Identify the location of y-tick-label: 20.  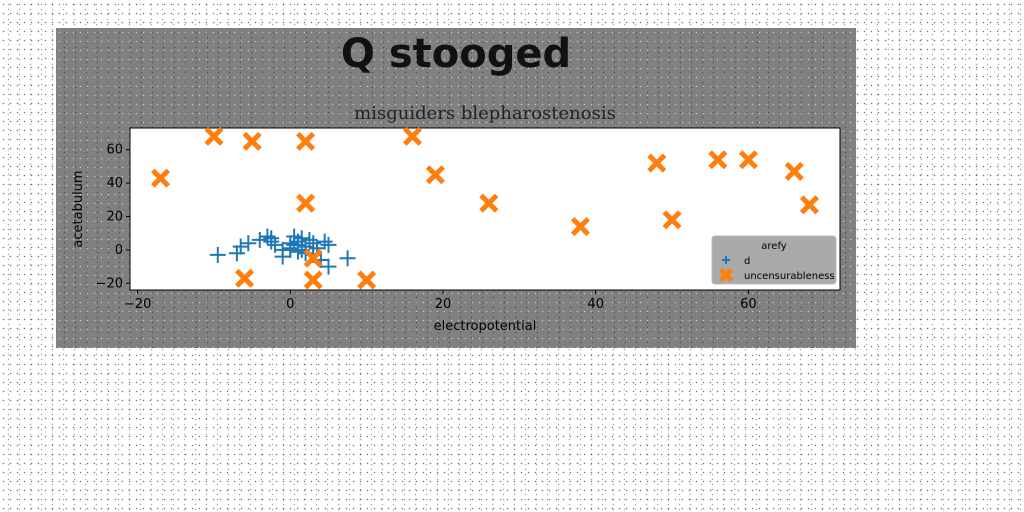
(114, 217).